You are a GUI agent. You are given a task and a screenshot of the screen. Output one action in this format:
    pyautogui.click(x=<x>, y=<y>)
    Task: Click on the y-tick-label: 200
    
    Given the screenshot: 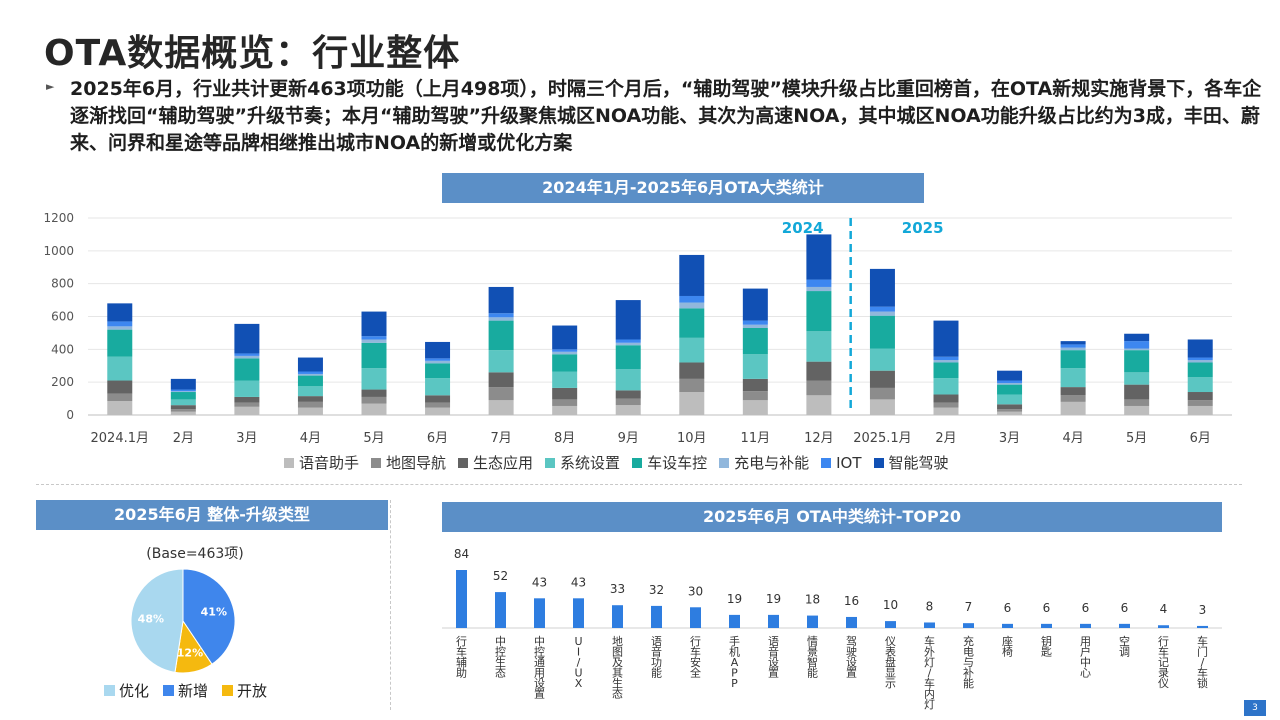 What is the action you would take?
    pyautogui.click(x=62, y=382)
    